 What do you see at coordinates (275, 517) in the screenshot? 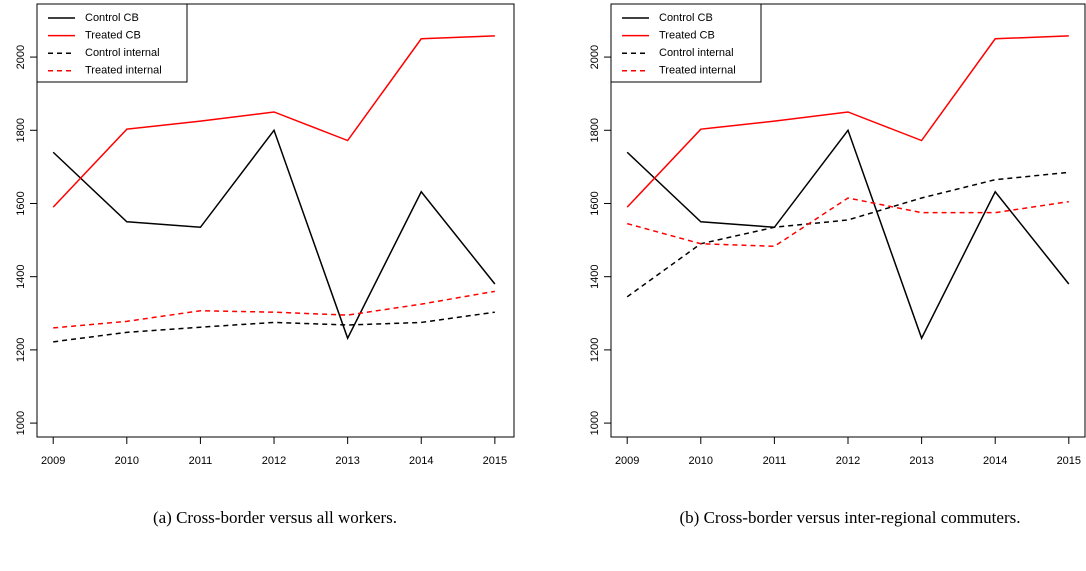
I see `caption: (a) Cross-border versus all workers.` at bounding box center [275, 517].